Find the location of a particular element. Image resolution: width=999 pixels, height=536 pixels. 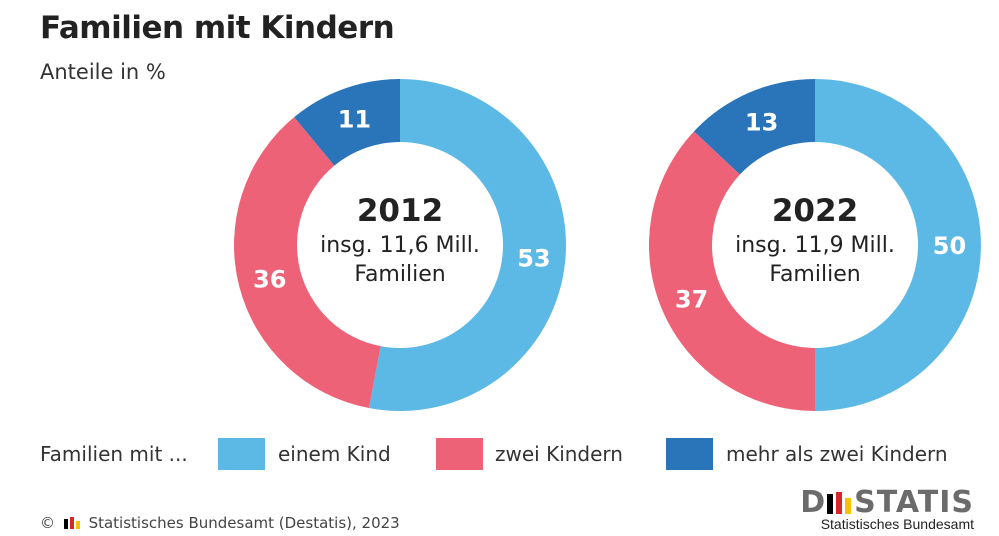

legend-swatch-two-children is located at coordinates (459, 454).